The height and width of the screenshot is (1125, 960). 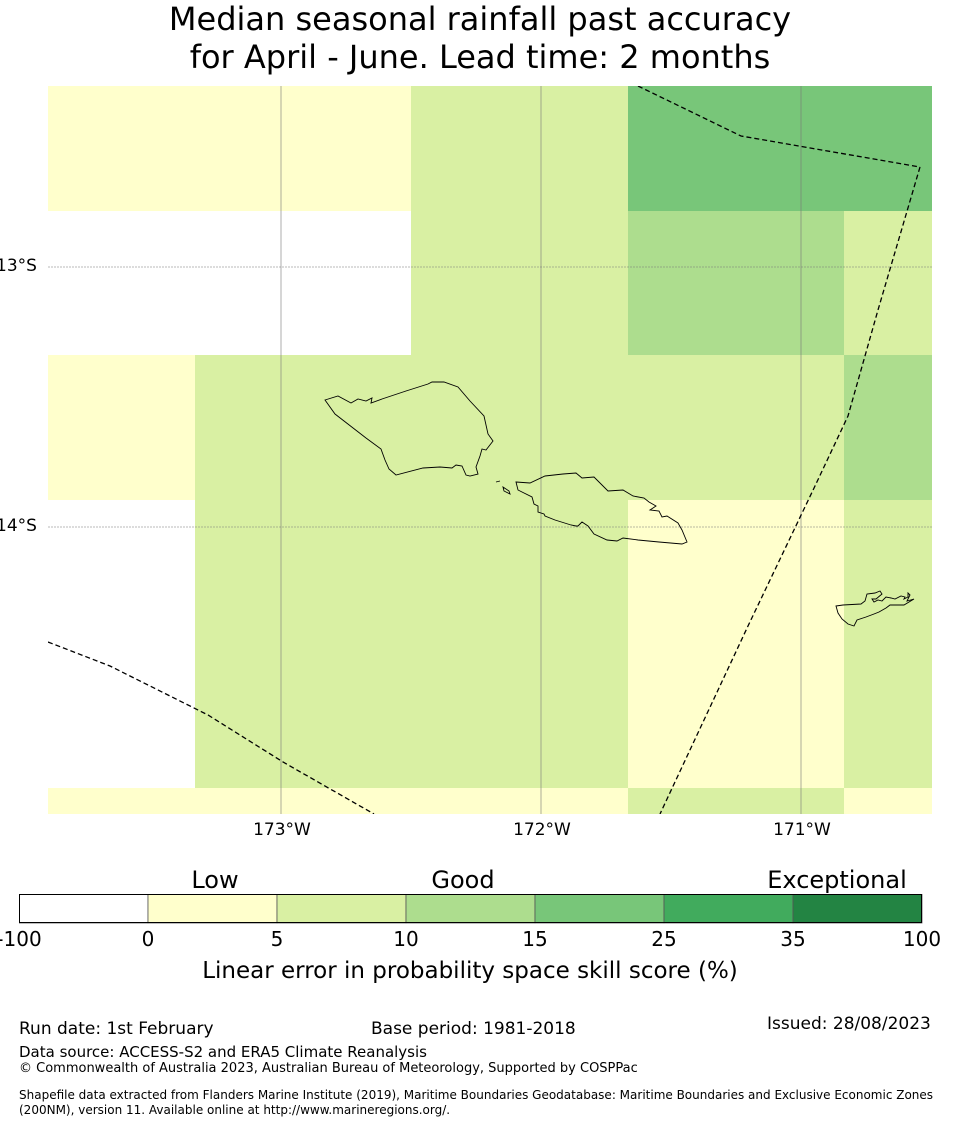 What do you see at coordinates (922, 939) in the screenshot?
I see `colorbar-tick: 100` at bounding box center [922, 939].